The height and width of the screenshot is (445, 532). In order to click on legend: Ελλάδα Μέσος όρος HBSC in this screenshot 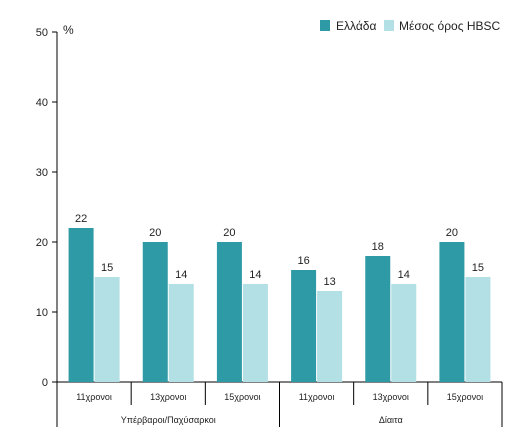, I will do `click(410, 26)`.